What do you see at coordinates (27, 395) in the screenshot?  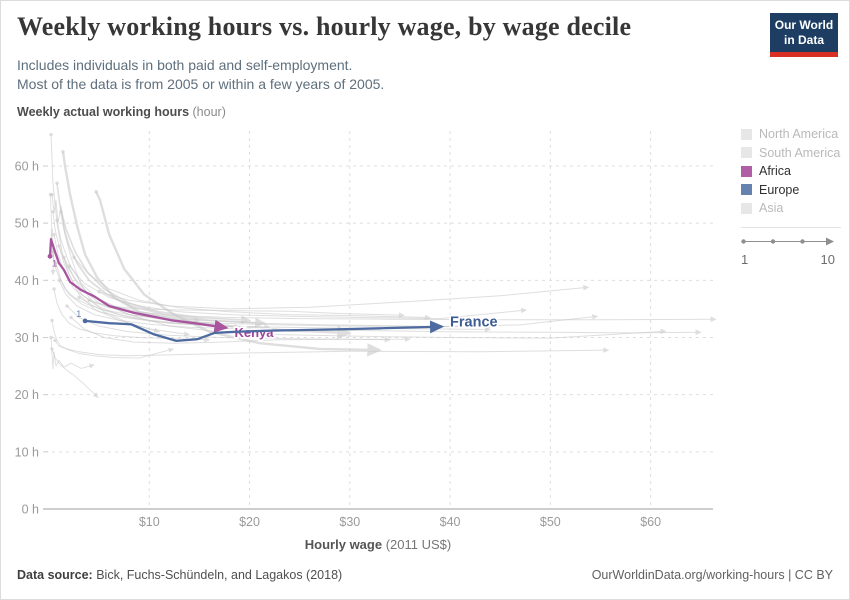 I see `y-axis-tick-label: 20 h` at bounding box center [27, 395].